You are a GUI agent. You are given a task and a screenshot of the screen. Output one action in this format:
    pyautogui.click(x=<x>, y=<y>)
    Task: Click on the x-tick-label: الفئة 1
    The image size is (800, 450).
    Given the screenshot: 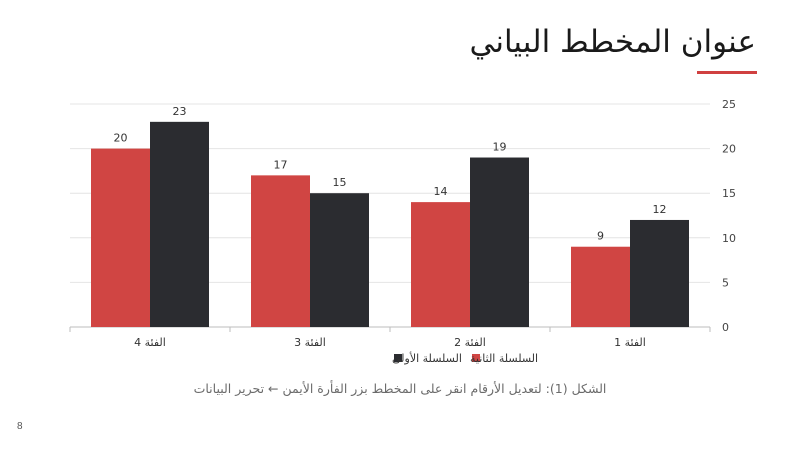 What is the action you would take?
    pyautogui.click(x=630, y=342)
    